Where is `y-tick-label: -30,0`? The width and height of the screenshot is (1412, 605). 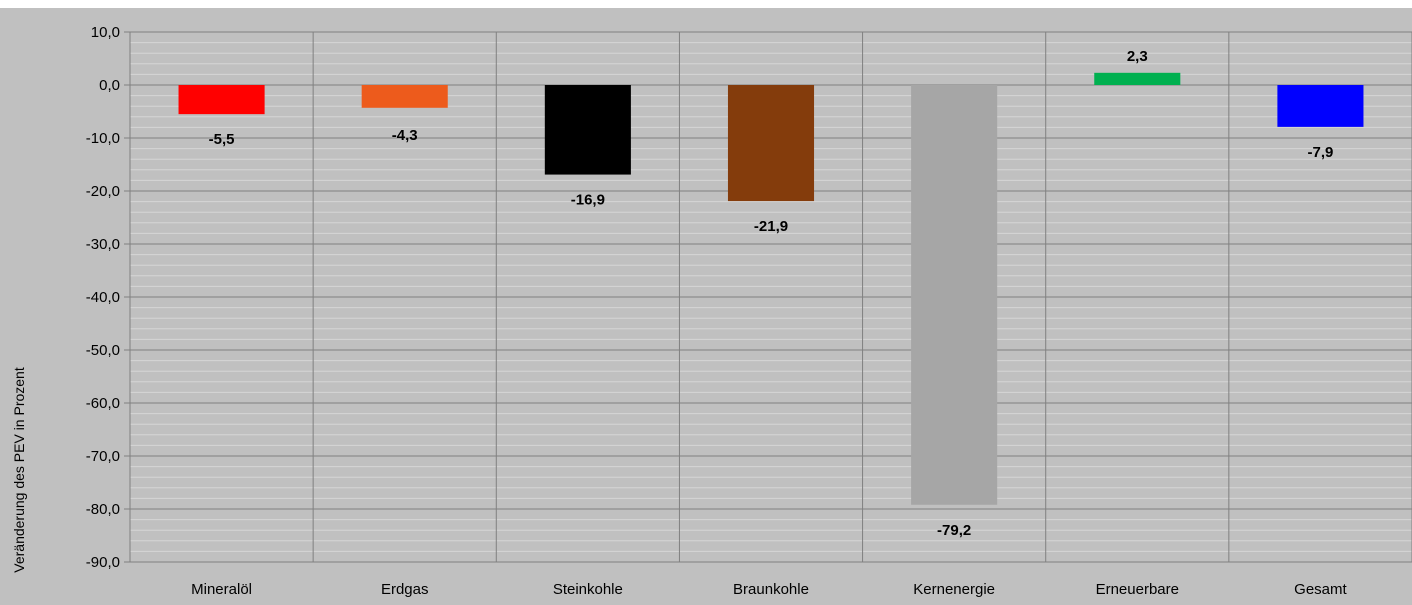 y-tick-label: -30,0 is located at coordinates (103, 244).